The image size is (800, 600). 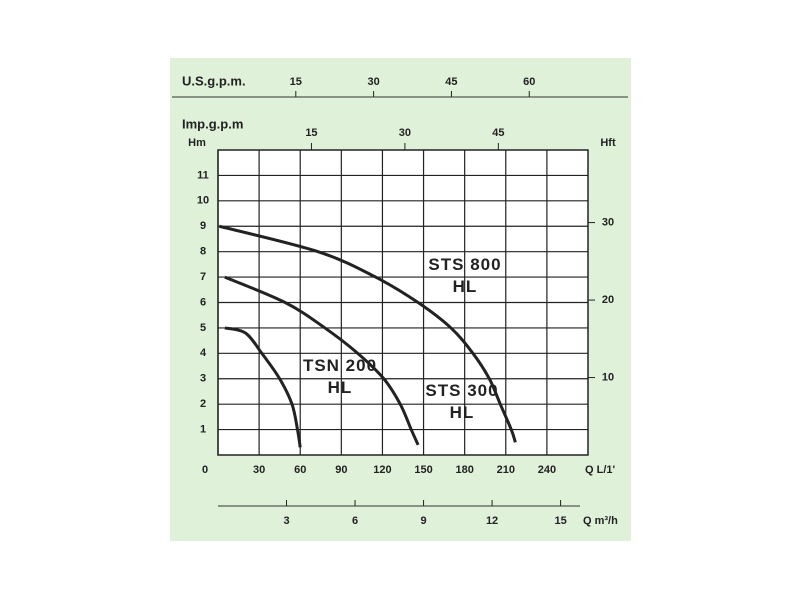 What do you see at coordinates (214, 80) in the screenshot?
I see `top-axis-label: U.S.g.p.m.` at bounding box center [214, 80].